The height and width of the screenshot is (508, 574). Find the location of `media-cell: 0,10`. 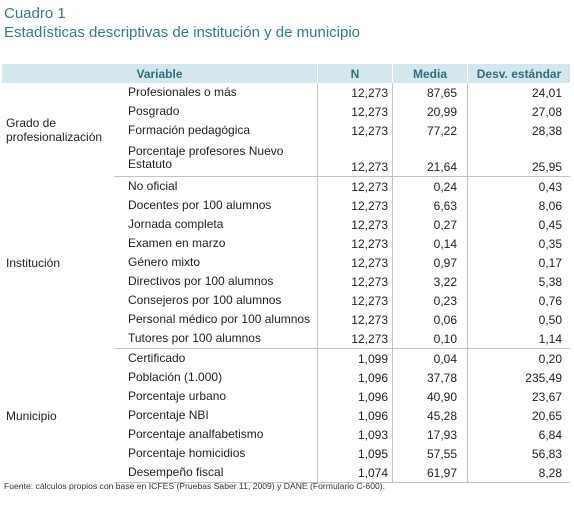

media-cell: 0,10 is located at coordinates (430, 339).